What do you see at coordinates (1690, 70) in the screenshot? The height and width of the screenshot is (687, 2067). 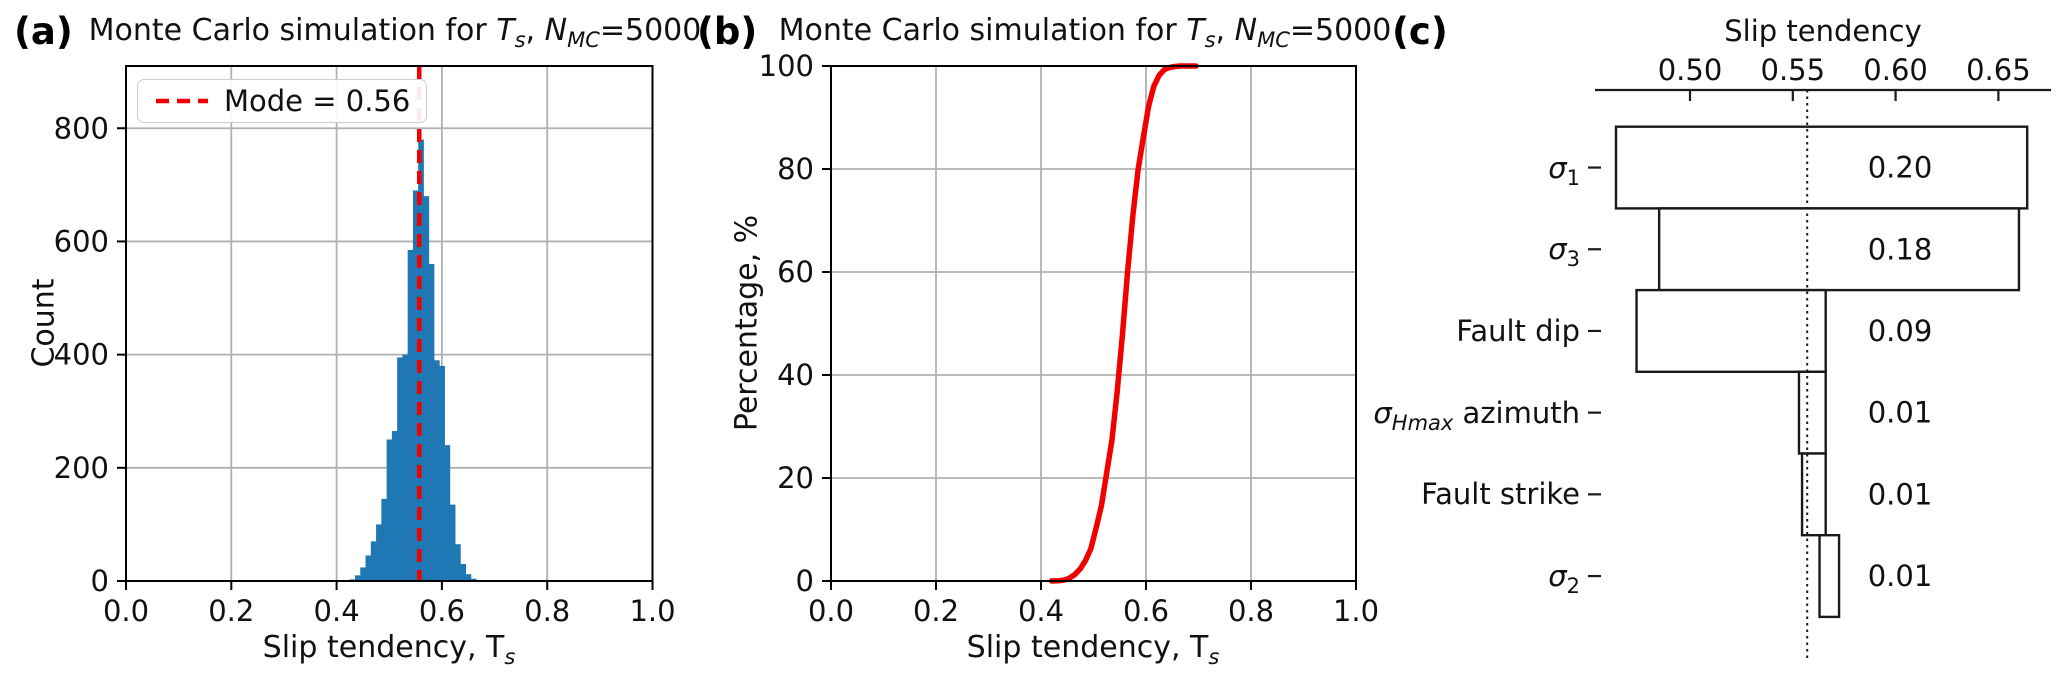 I see `c-x-tick-label: 0.50` at bounding box center [1690, 70].